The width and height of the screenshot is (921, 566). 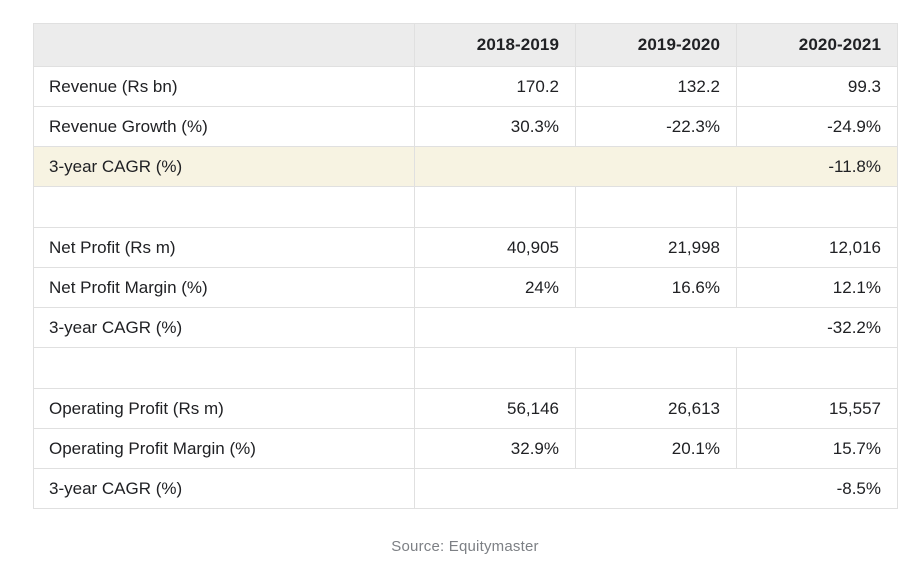 What do you see at coordinates (817, 86) in the screenshot?
I see `value-cell: 99.3` at bounding box center [817, 86].